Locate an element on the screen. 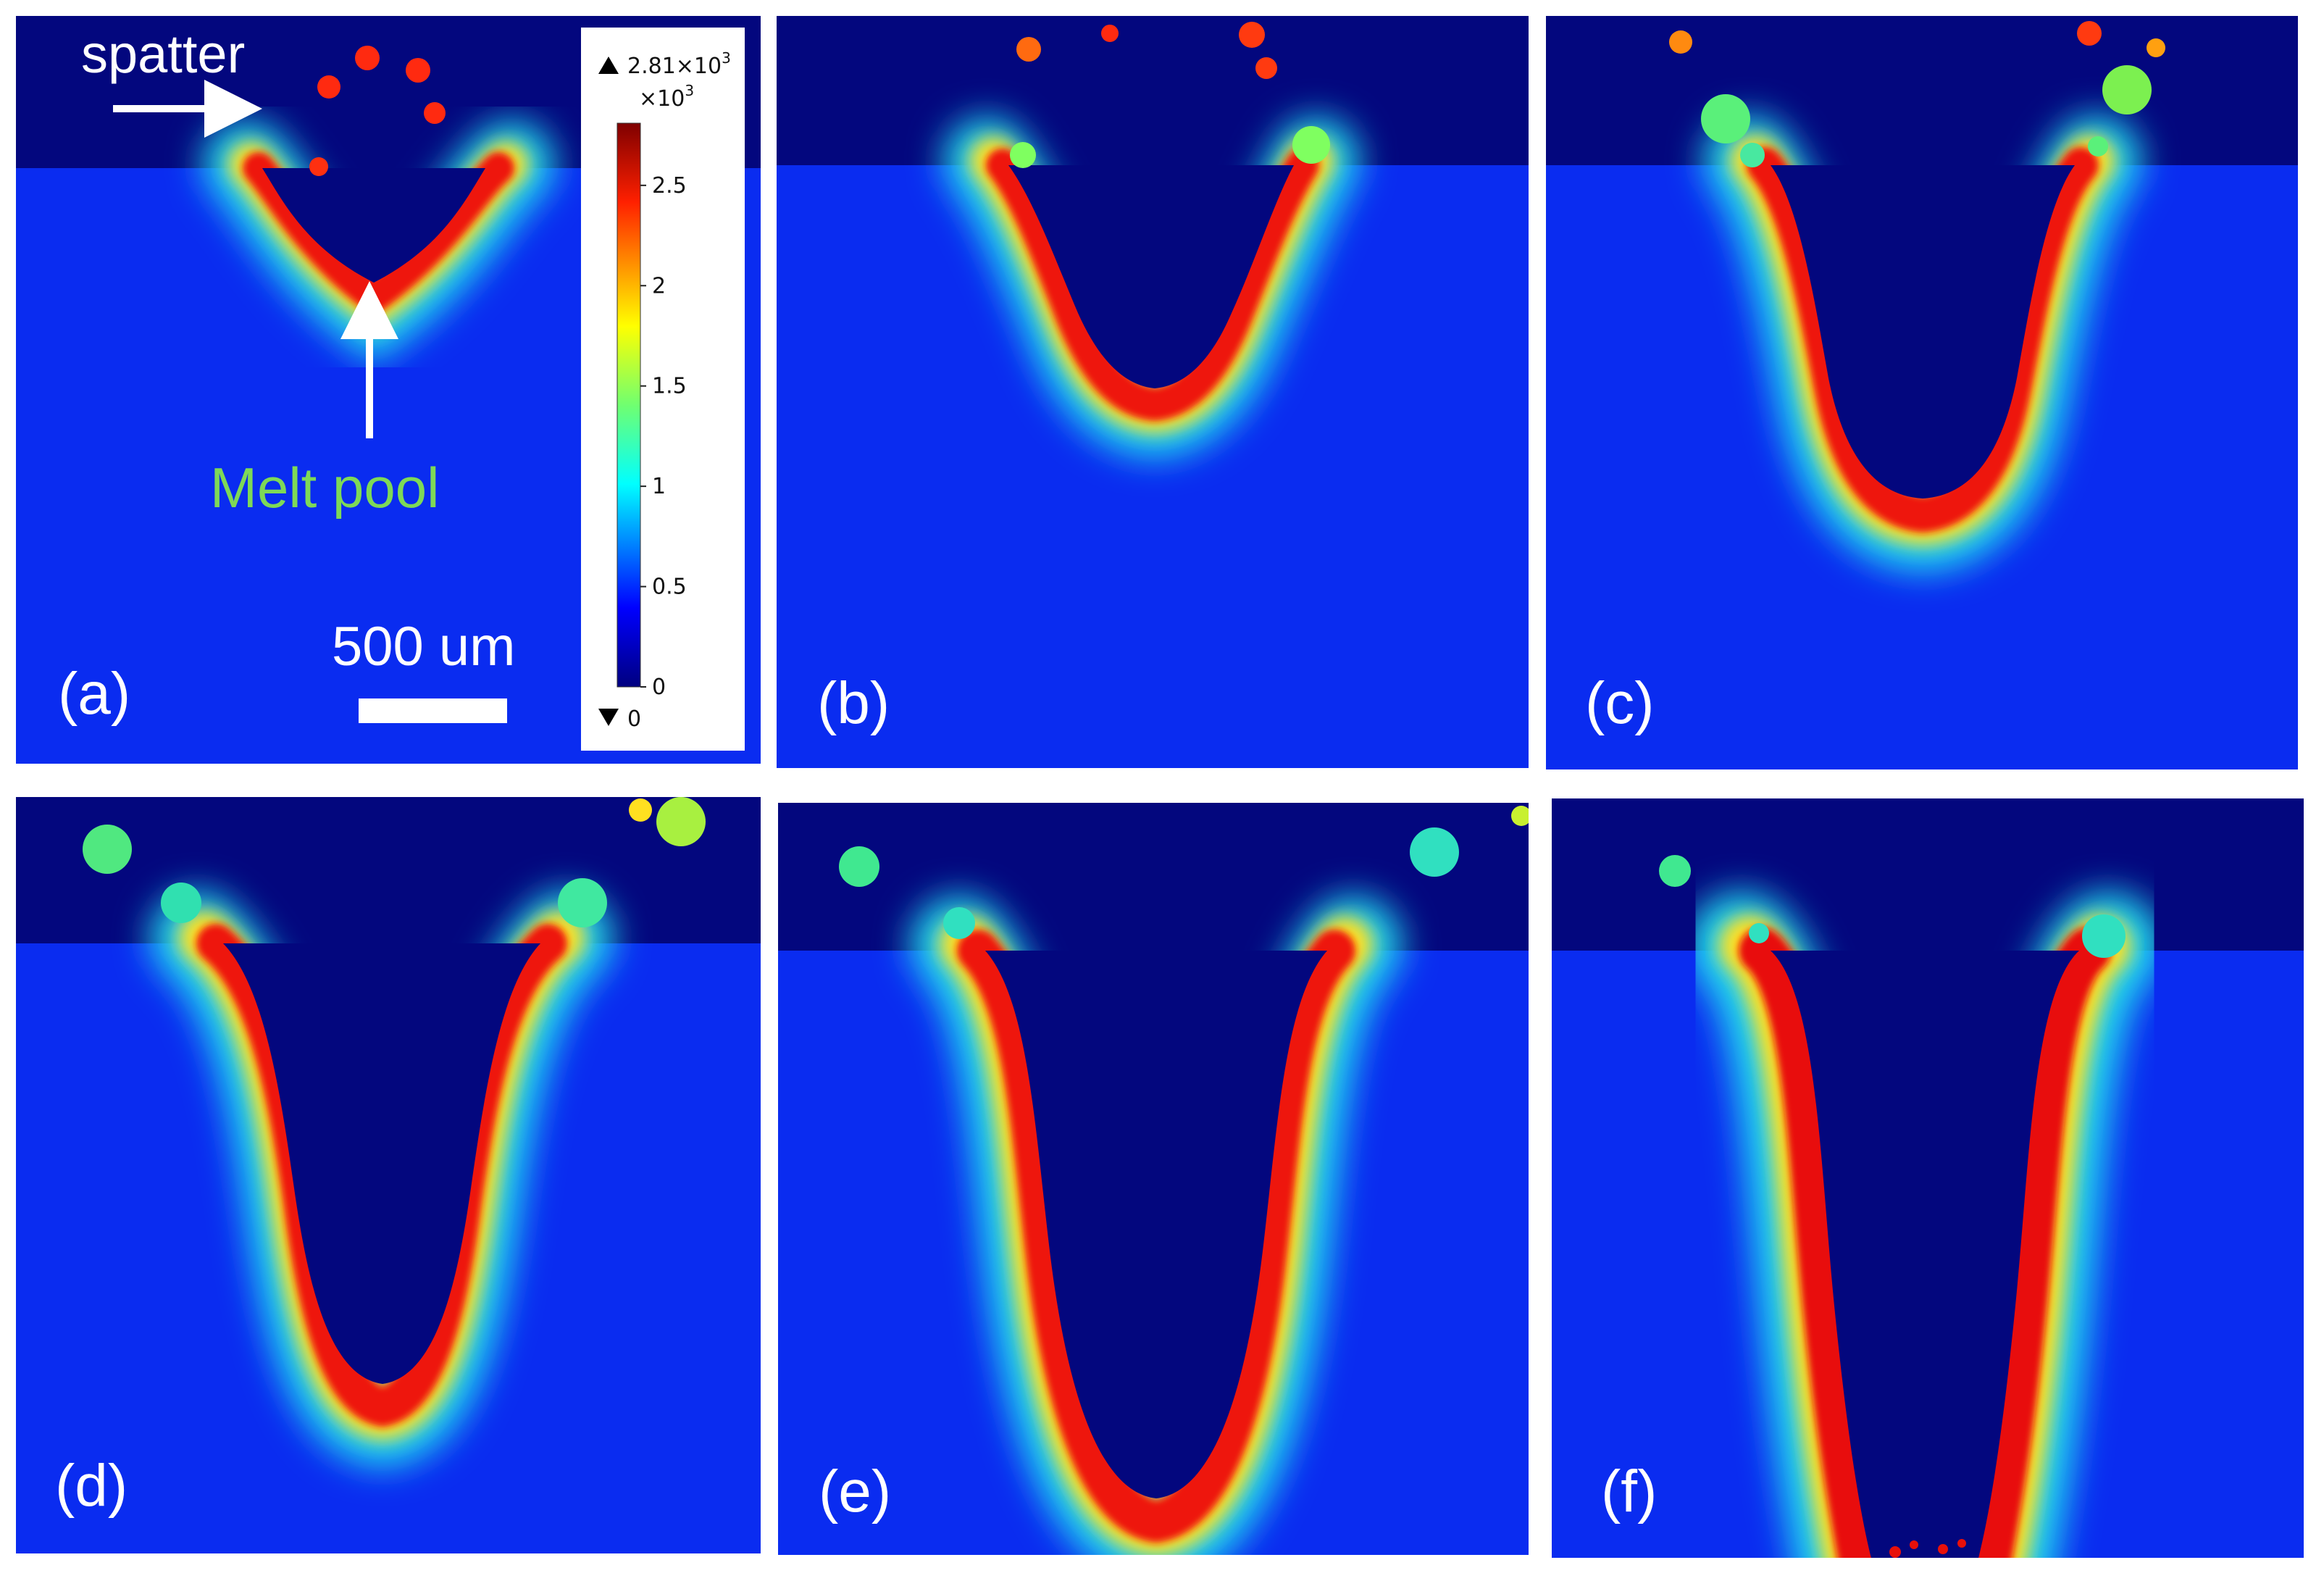  max-triangle-icon is located at coordinates (608, 65).